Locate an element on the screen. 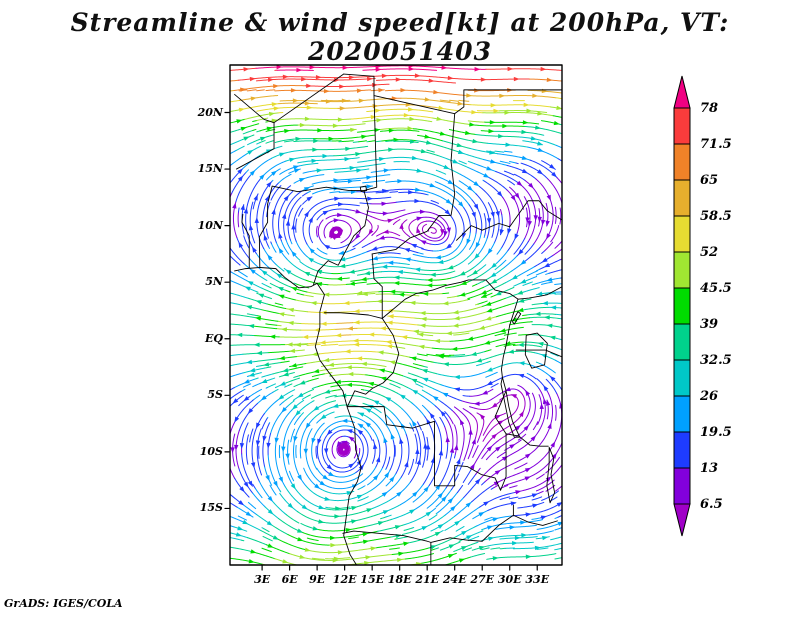 The height and width of the screenshot is (618, 800). lon-tick-label: 18E is located at coordinates (399, 579).